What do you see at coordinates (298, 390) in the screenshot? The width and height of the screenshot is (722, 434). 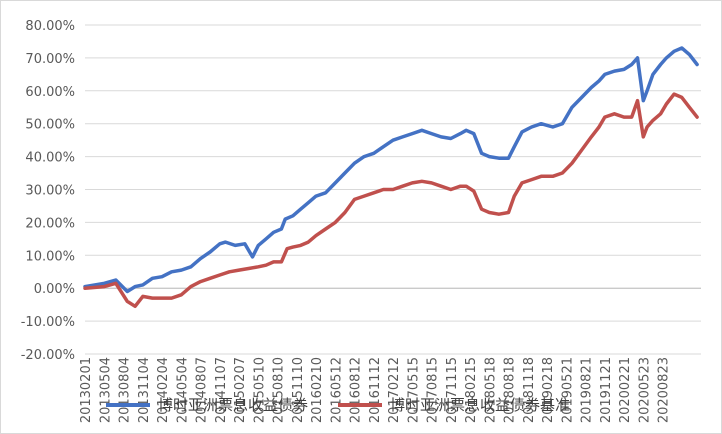 I see `x-tick-label: 20151110` at bounding box center [298, 390].